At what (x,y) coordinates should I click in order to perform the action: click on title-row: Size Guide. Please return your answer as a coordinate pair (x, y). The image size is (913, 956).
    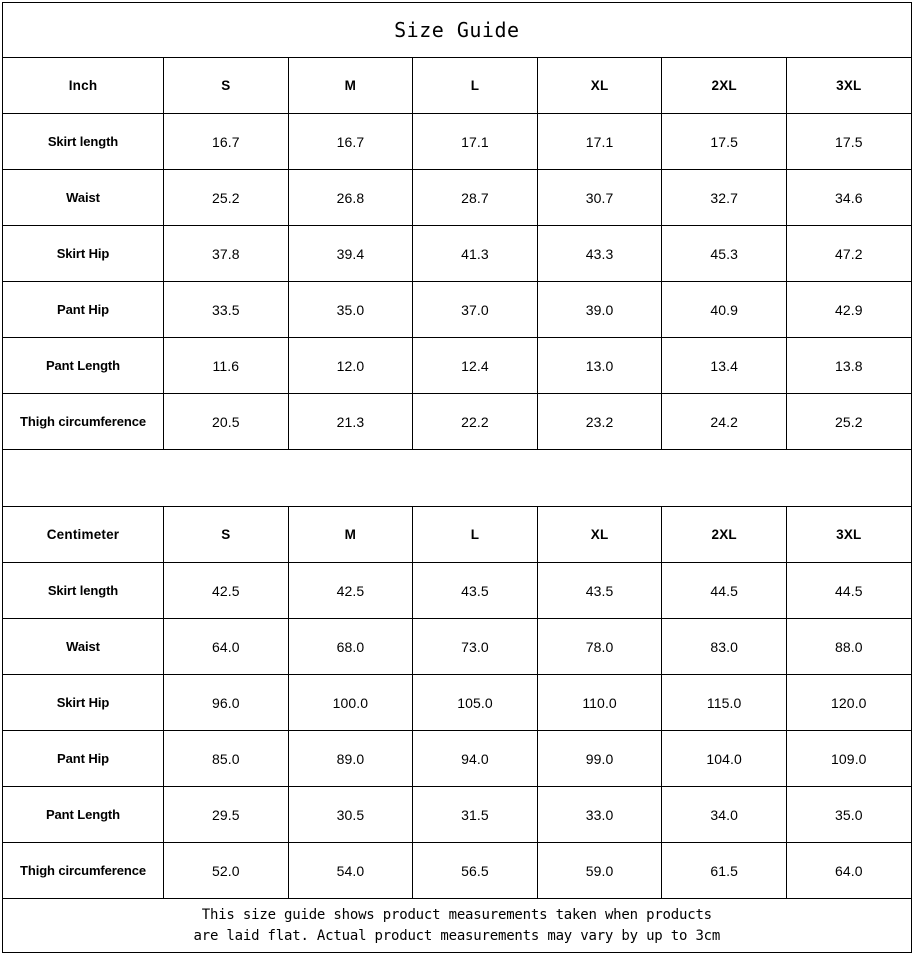
    Looking at the image, I should click on (457, 30).